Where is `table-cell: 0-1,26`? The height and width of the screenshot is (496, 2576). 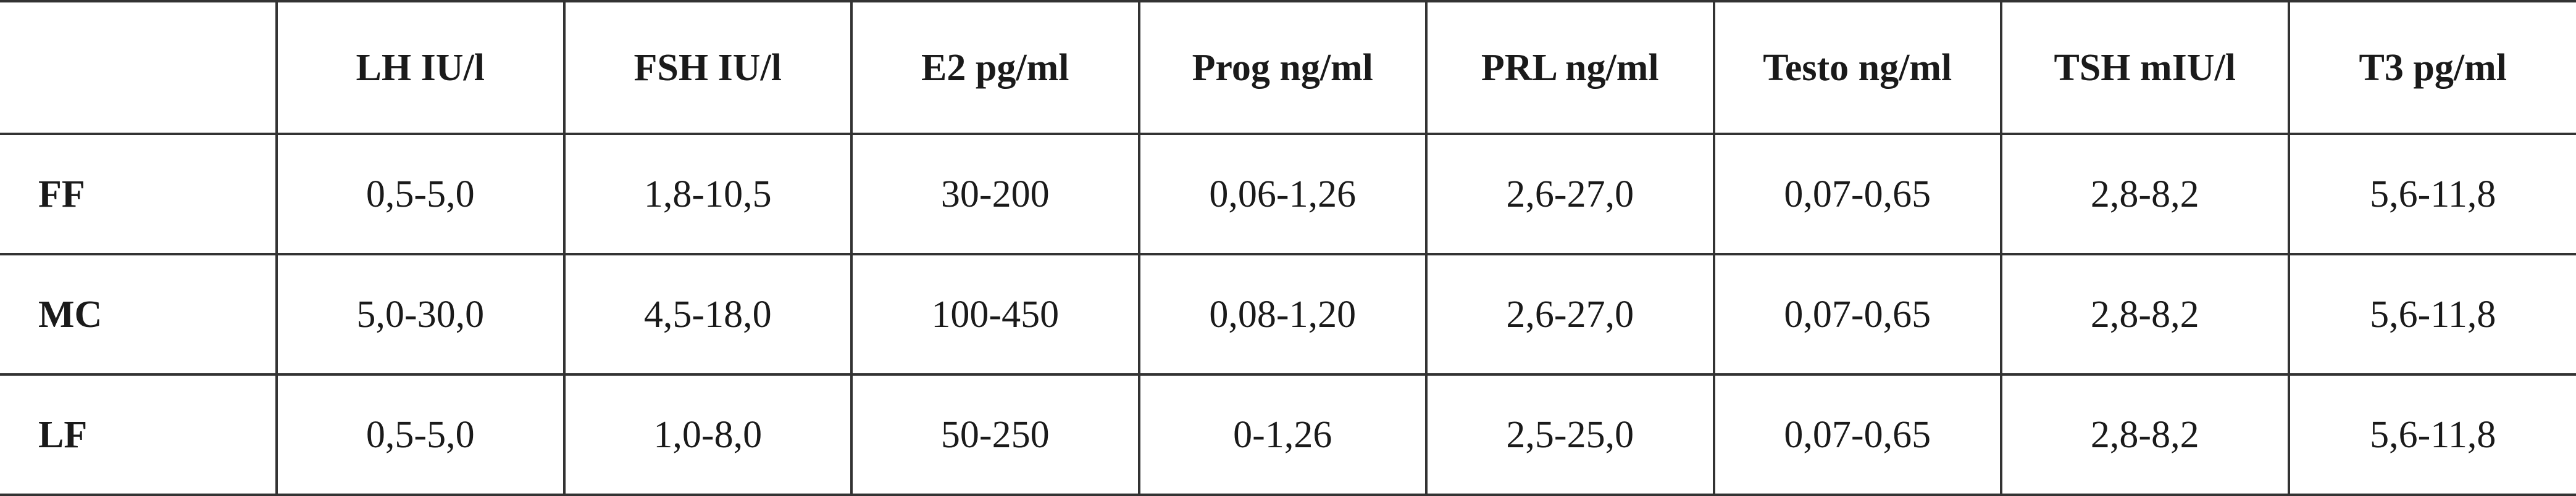 table-cell: 0-1,26 is located at coordinates (1283, 434).